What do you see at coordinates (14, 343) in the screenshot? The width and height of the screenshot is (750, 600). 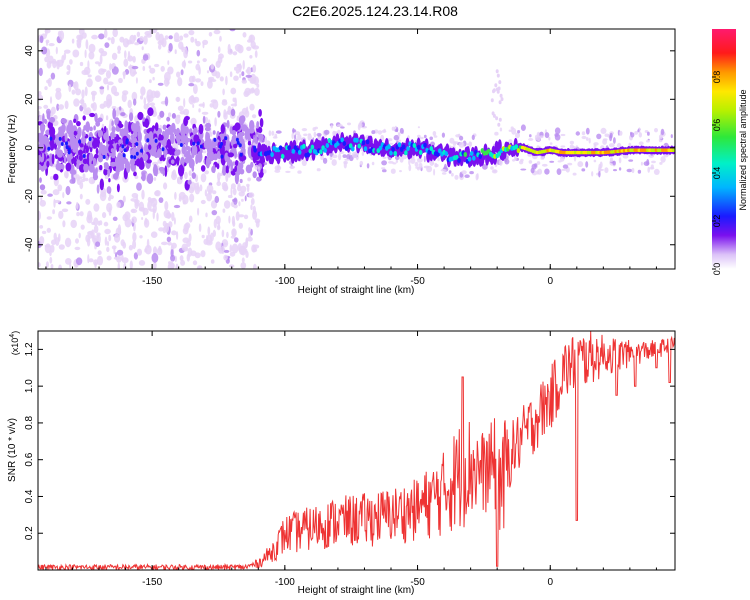 I see `snr-multiplier-label: (x104)` at bounding box center [14, 343].